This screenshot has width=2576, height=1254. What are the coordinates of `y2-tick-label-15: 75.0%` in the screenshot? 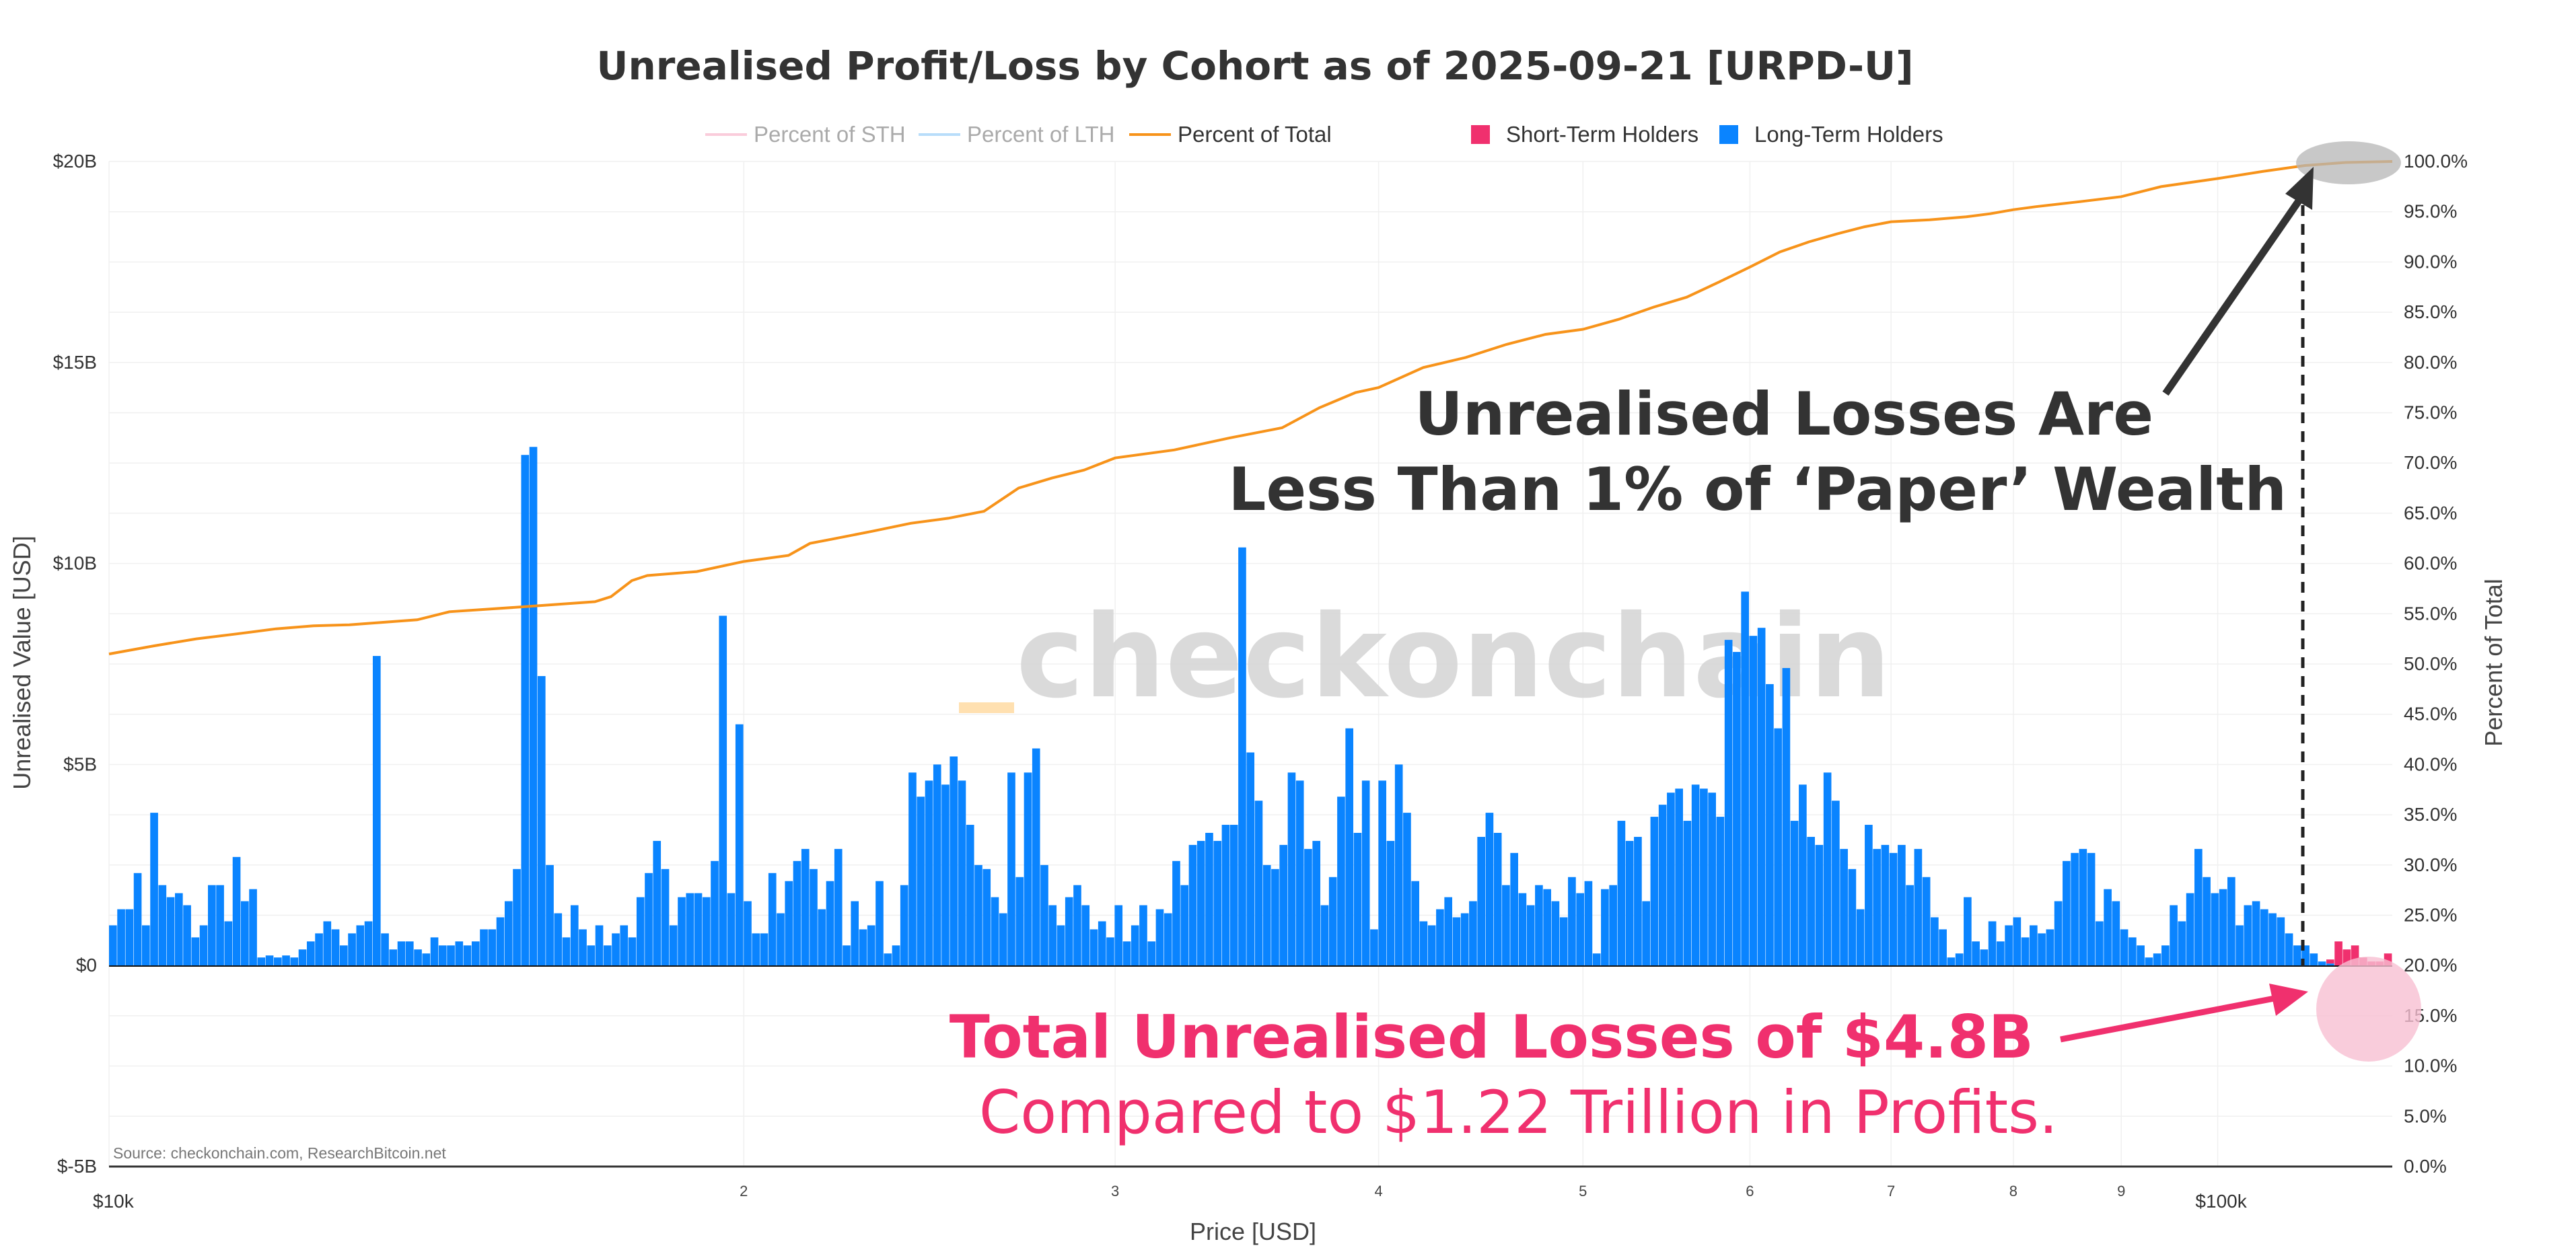 It's located at (2430, 412).